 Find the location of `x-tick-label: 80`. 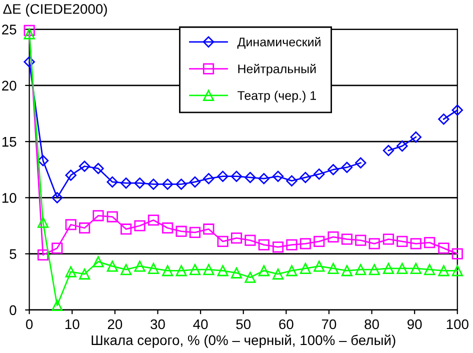

x-tick-label: 80 is located at coordinates (371, 324).